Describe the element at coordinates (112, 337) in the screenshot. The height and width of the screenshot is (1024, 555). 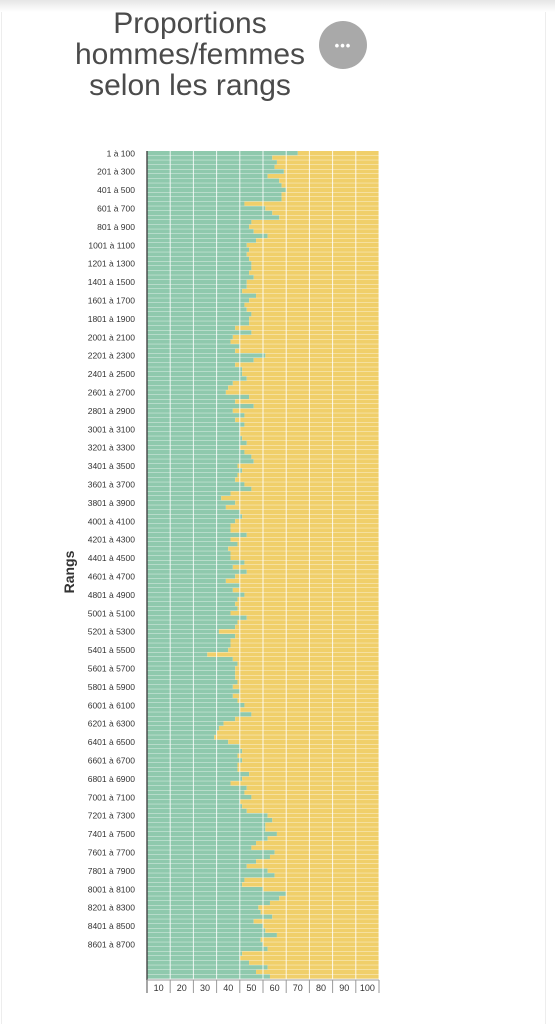
I see `category-label: 2001 à 2100` at that location.